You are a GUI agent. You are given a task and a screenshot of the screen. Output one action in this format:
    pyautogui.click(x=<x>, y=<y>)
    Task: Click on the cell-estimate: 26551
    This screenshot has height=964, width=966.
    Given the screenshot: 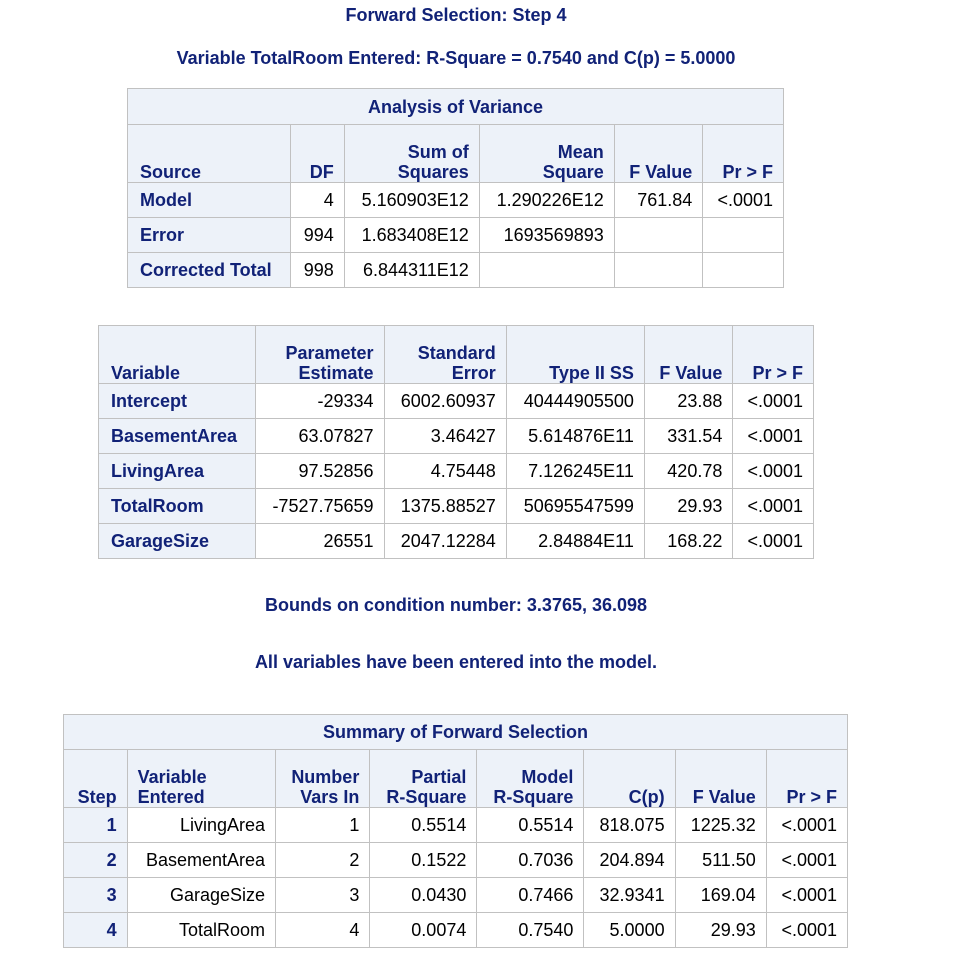 What is the action you would take?
    pyautogui.click(x=319, y=541)
    